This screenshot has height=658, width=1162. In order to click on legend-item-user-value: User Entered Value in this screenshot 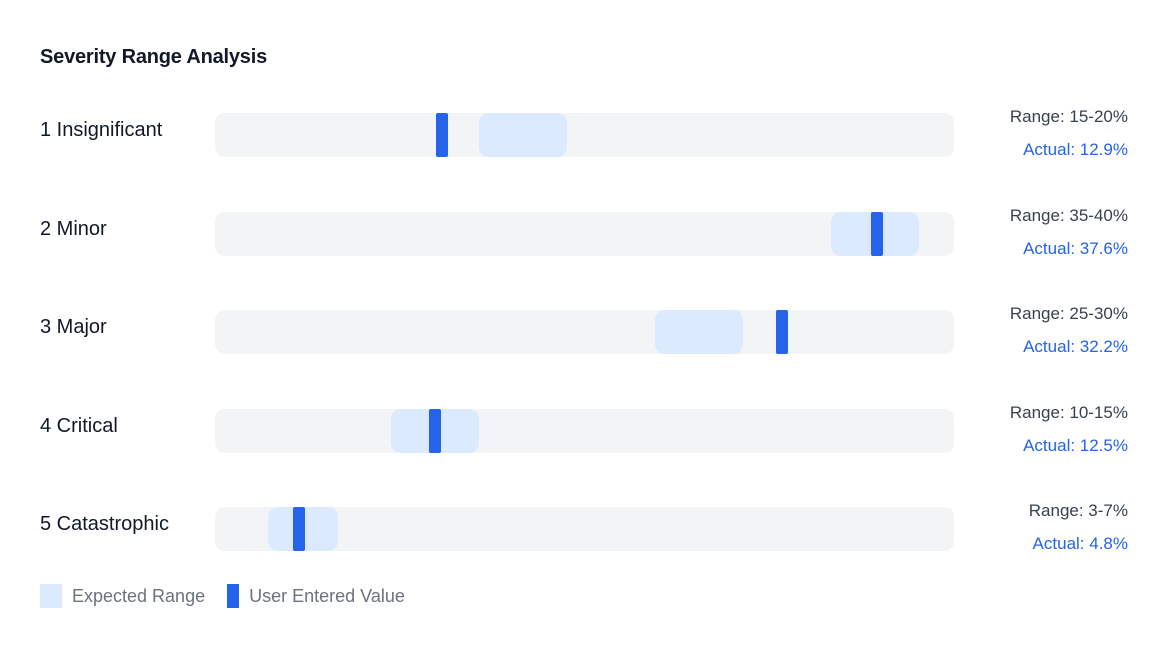, I will do `click(316, 596)`.